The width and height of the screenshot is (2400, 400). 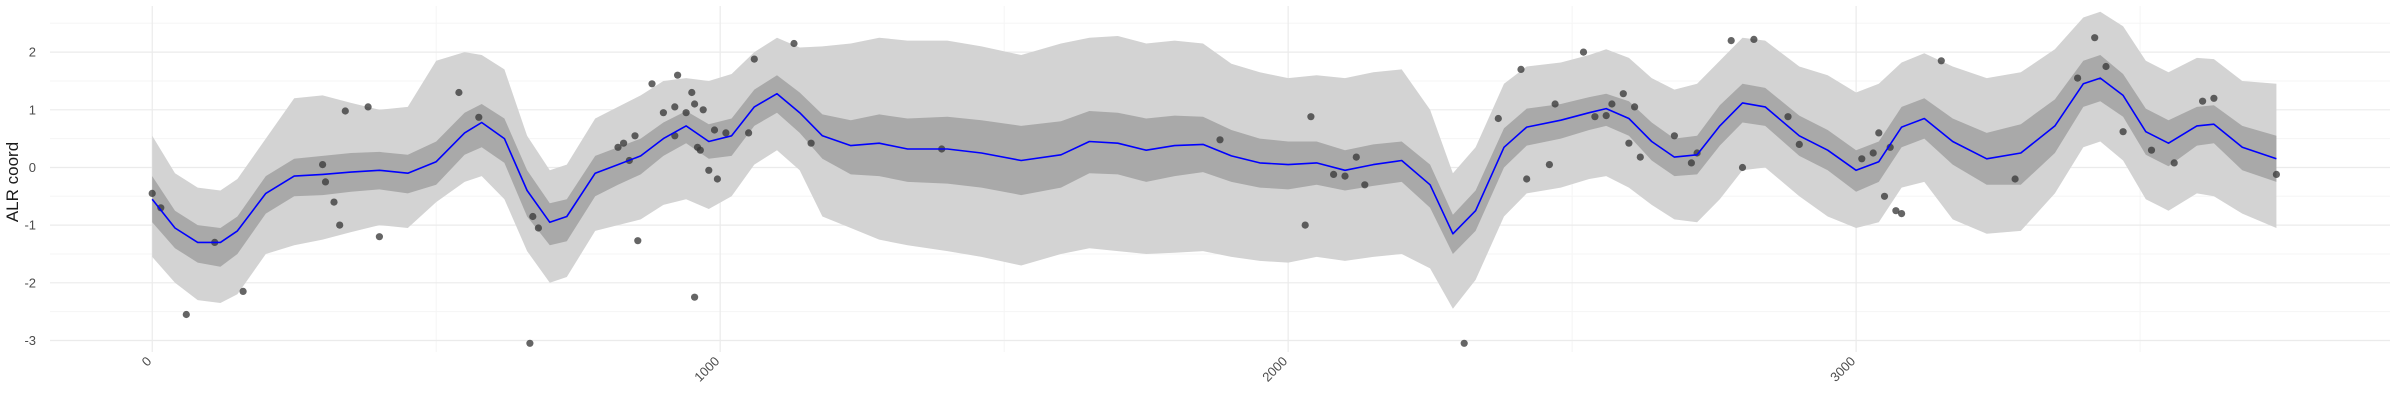 I want to click on y-tick-label: -3, so click(x=30, y=340).